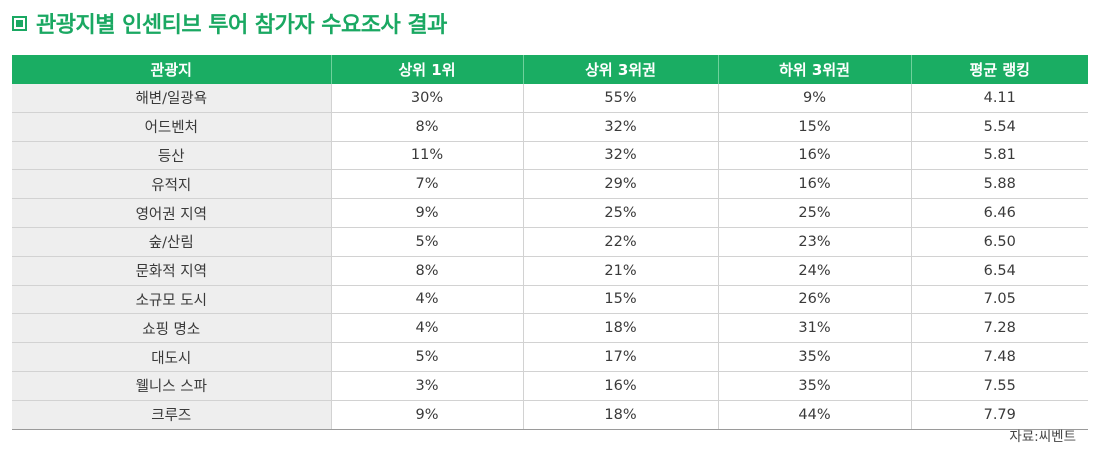  Describe the element at coordinates (814, 415) in the screenshot. I see `cell-bottom3: 44%` at that location.